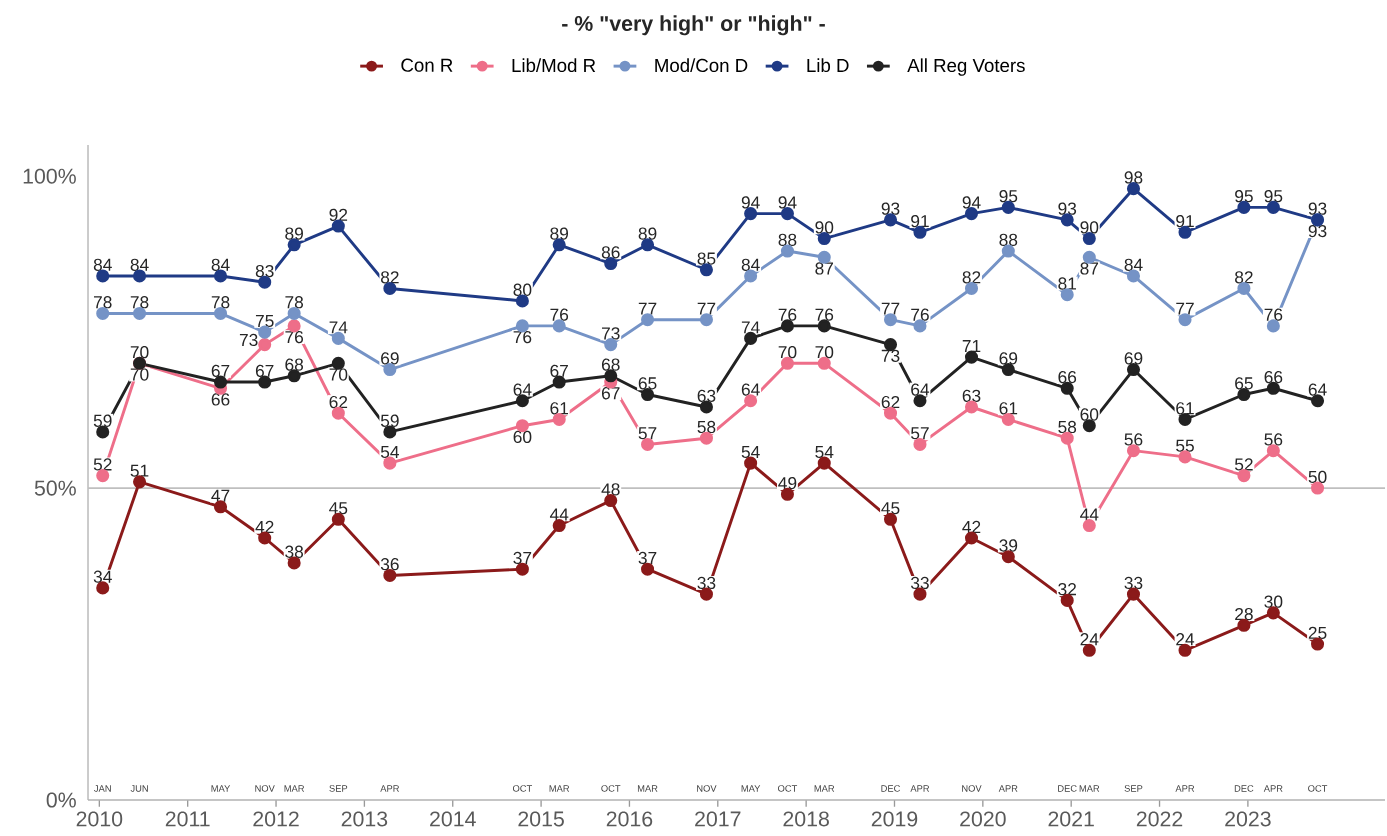  I want to click on data-label: 52, so click(1243, 464).